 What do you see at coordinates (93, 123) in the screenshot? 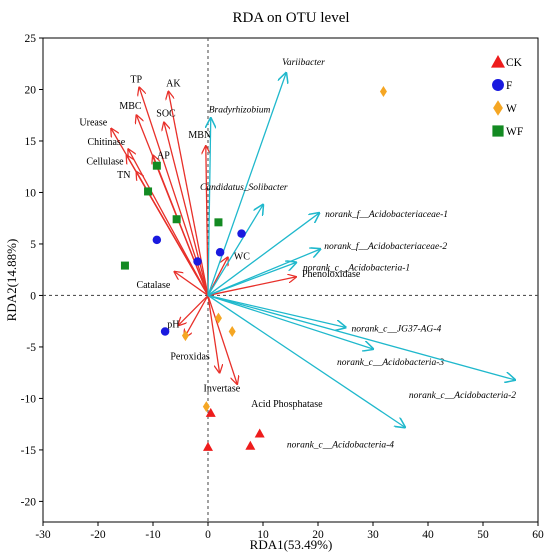
I see `env-arrow-label: Urease` at bounding box center [93, 123].